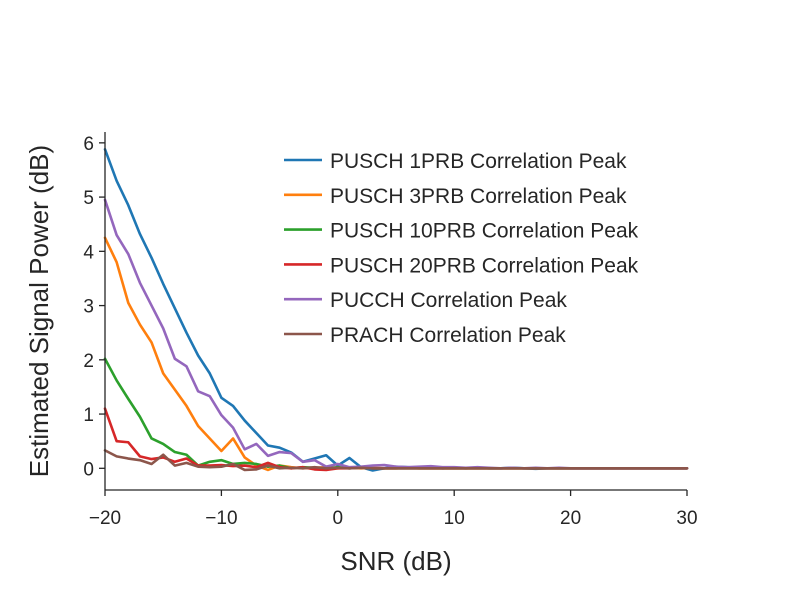 The width and height of the screenshot is (793, 595). What do you see at coordinates (448, 335) in the screenshot?
I see `legend-entry-label: PRACH Correlation Peak` at bounding box center [448, 335].